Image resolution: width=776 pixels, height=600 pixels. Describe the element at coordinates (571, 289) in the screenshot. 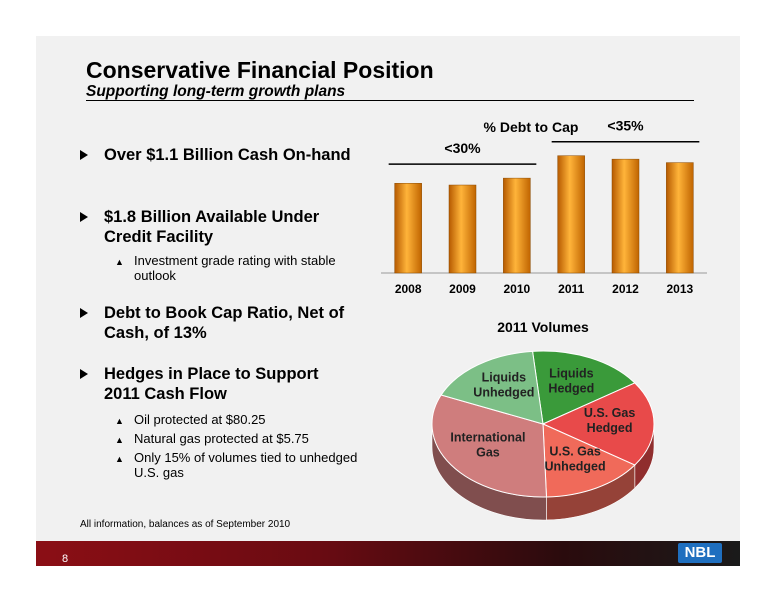

I see `x-tick-label: 2011` at that location.